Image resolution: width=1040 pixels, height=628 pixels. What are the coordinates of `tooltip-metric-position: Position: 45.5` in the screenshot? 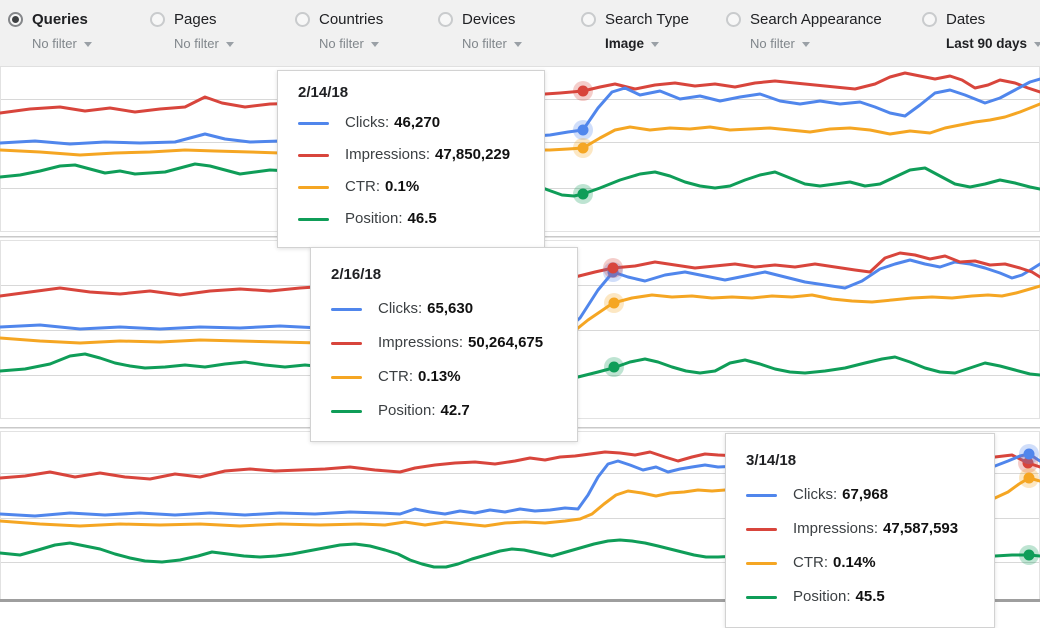 It's located at (860, 597).